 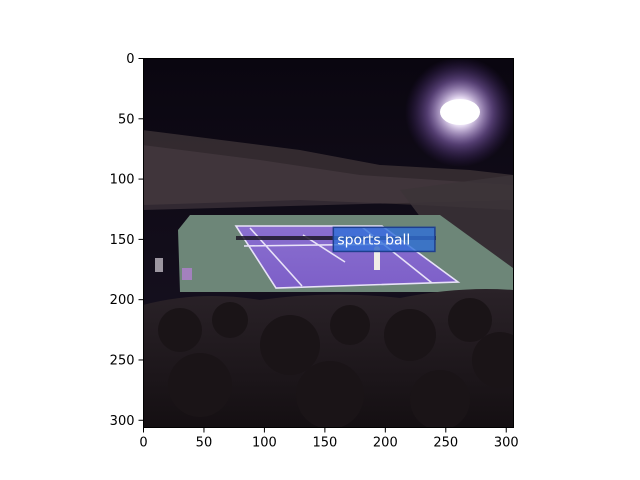 What do you see at coordinates (264, 443) in the screenshot?
I see `x-tick-label: 100` at bounding box center [264, 443].